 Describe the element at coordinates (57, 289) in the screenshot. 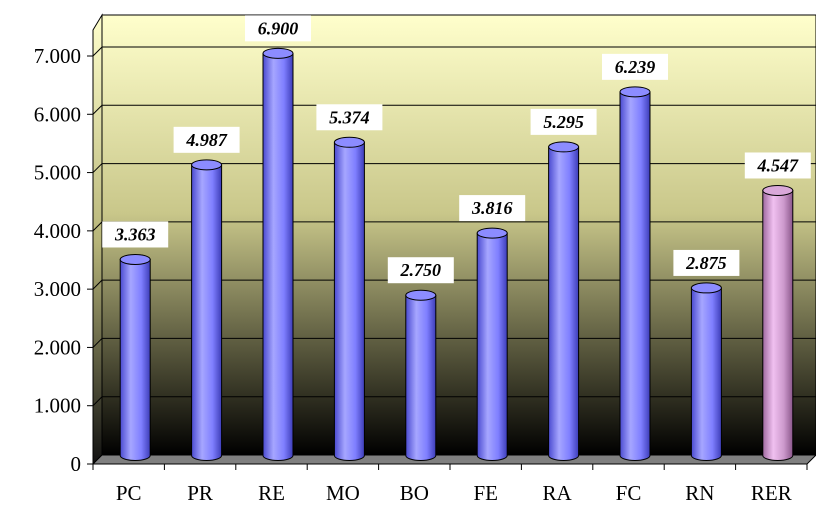

I see `y-tick-label: 3.000` at that location.